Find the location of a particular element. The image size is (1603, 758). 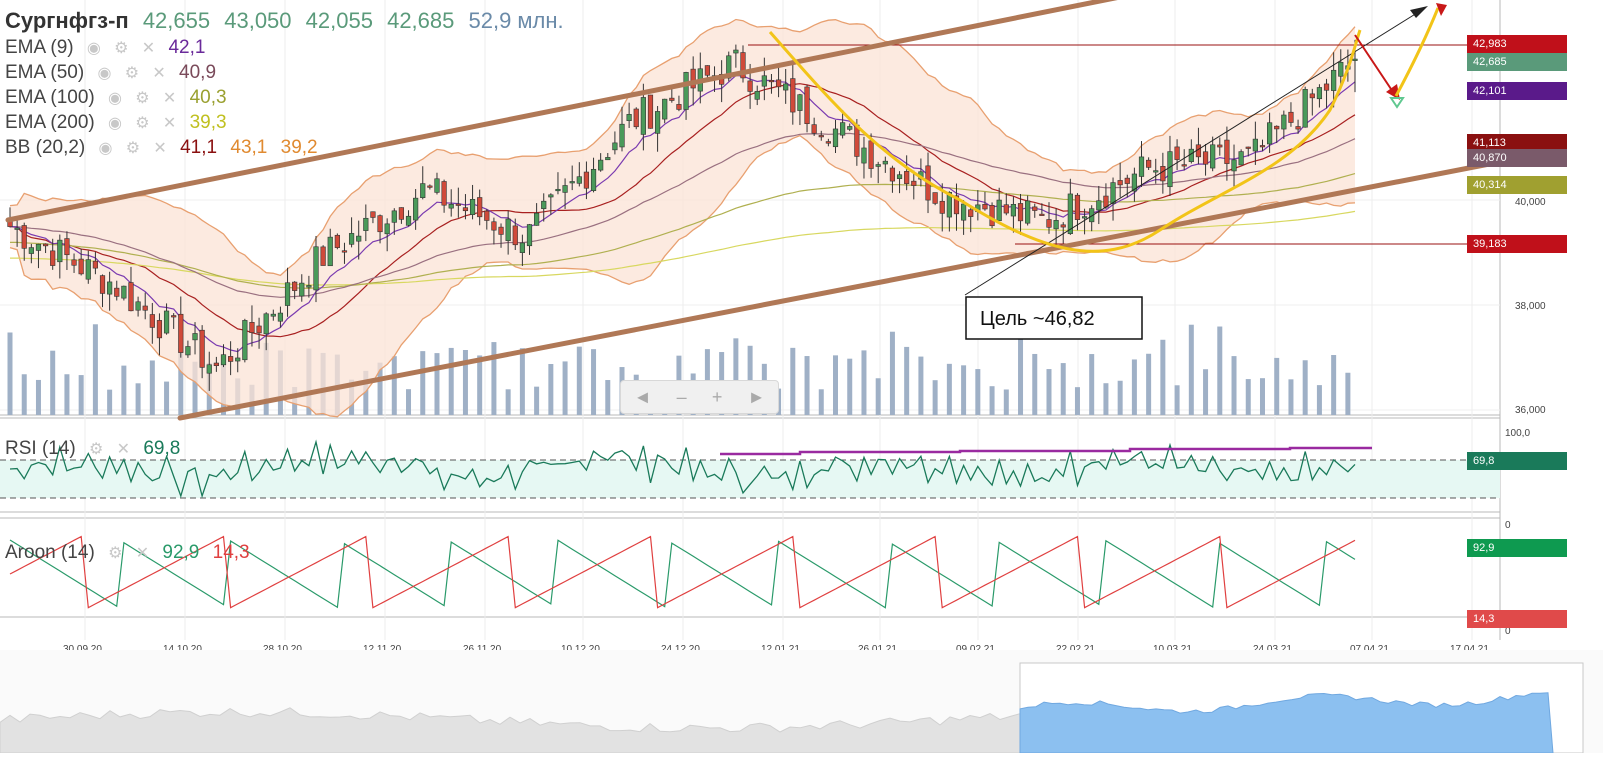

legend-bb-label: BB (20,2) is located at coordinates (45, 147).